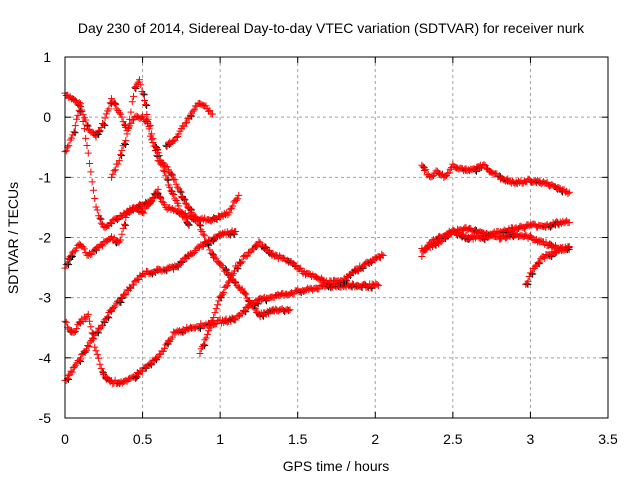 This screenshot has width=640, height=485. Describe the element at coordinates (45, 177) in the screenshot. I see `y-tick-label: -1` at that location.